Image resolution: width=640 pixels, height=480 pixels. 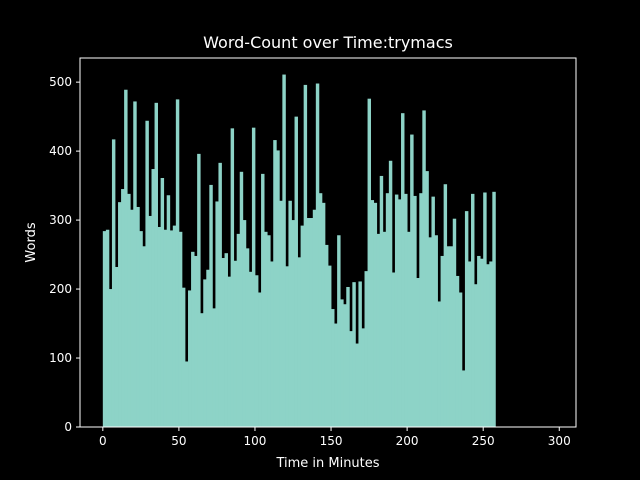 What do you see at coordinates (64, 254) in the screenshot?
I see `y-axis-ticks: 0 100 200 300 400 500` at bounding box center [64, 254].